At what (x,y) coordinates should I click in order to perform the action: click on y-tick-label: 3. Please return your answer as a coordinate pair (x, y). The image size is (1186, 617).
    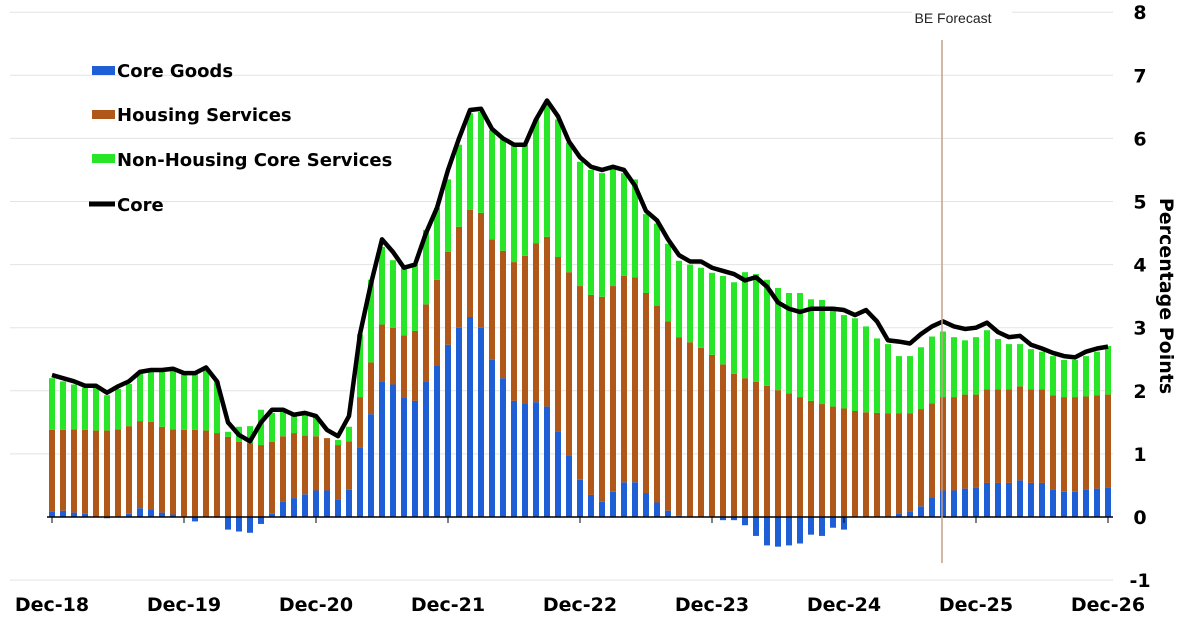
    Looking at the image, I should click on (1139, 329).